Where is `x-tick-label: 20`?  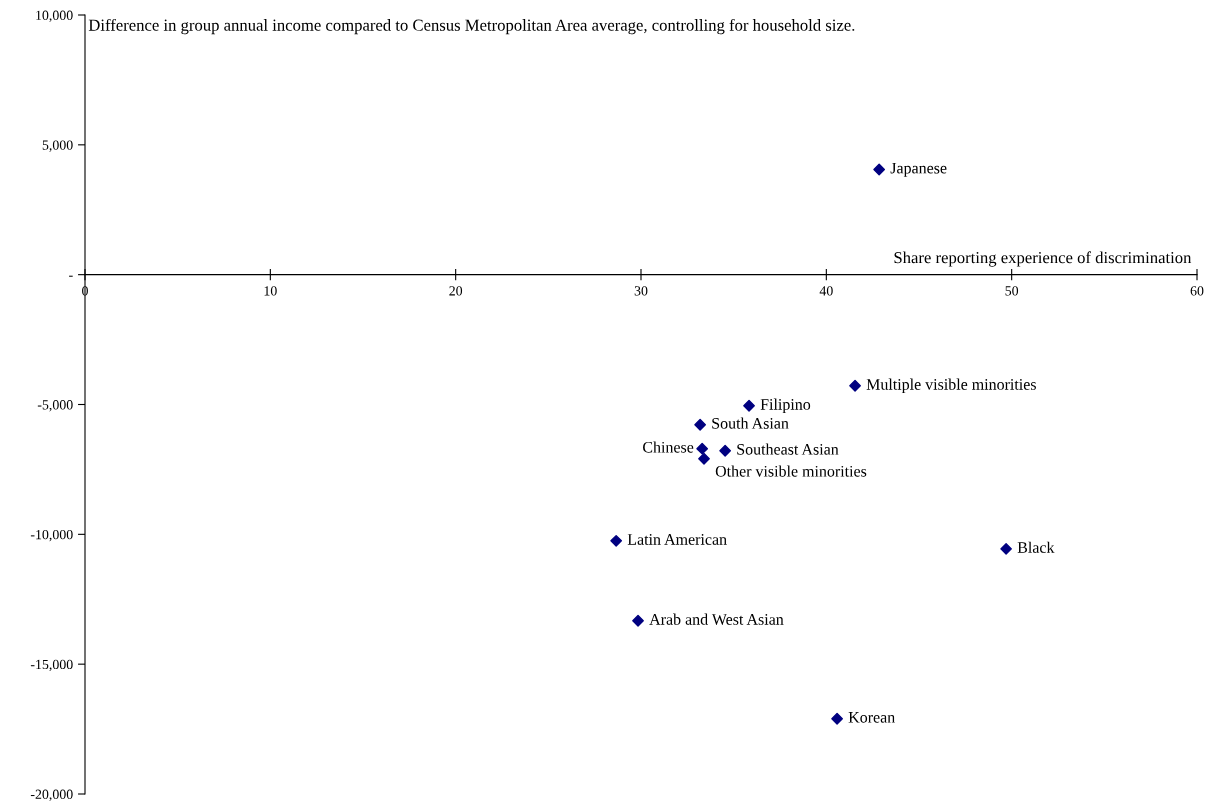
x-tick-label: 20 is located at coordinates (456, 291).